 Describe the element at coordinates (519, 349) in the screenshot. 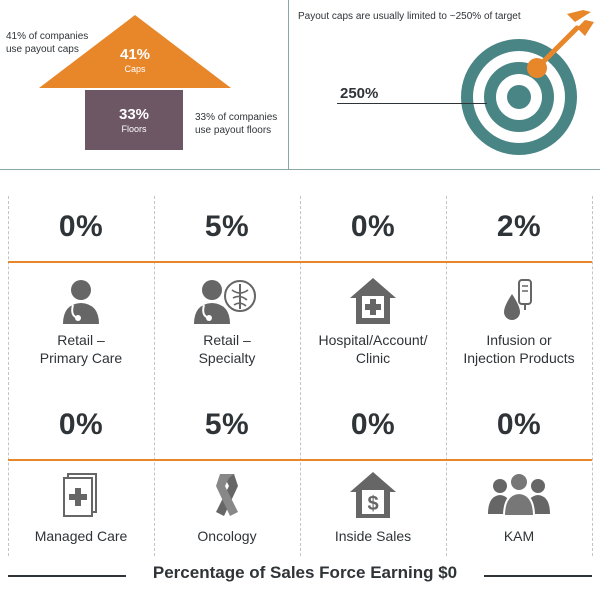

I see `label-infusion-injection: Infusion or Injection Products` at that location.